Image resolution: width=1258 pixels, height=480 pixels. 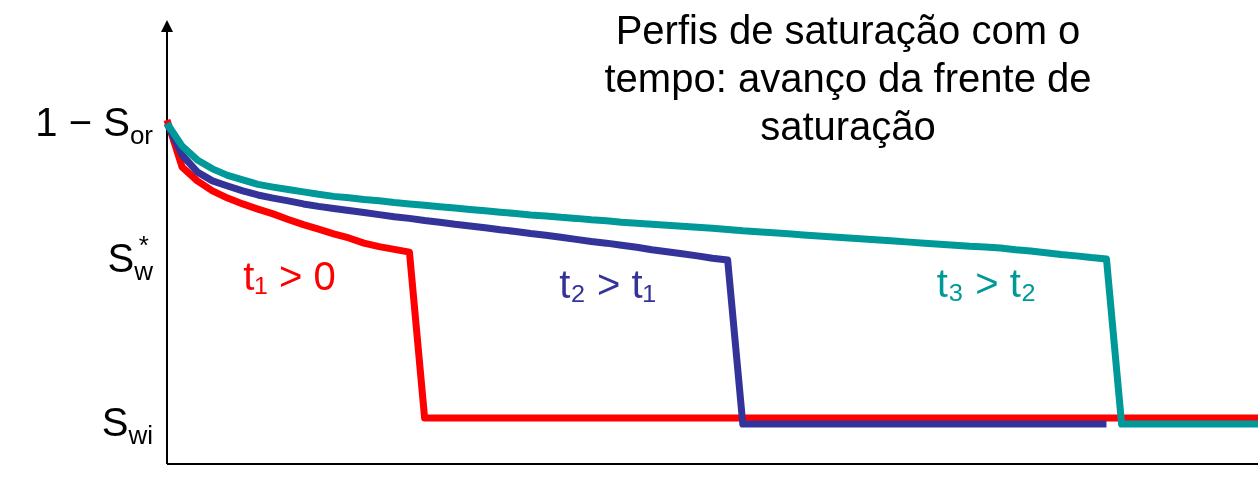 What do you see at coordinates (289, 276) in the screenshot?
I see `series-label: t₁ > 0` at bounding box center [289, 276].